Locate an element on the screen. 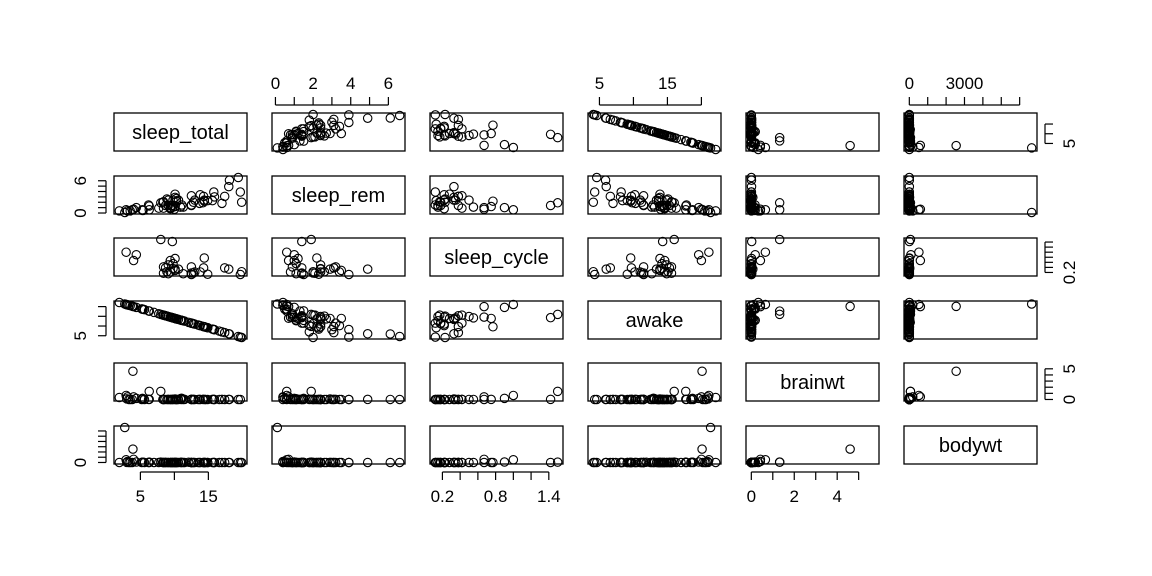 The width and height of the screenshot is (1152, 576). tick-label: 15 is located at coordinates (208, 496).